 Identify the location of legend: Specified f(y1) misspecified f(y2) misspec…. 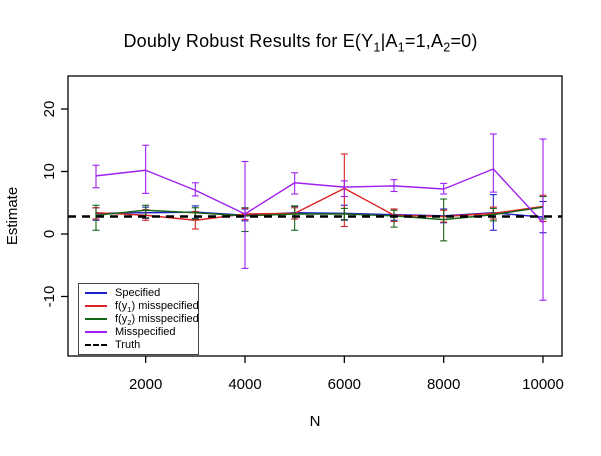
(138, 319).